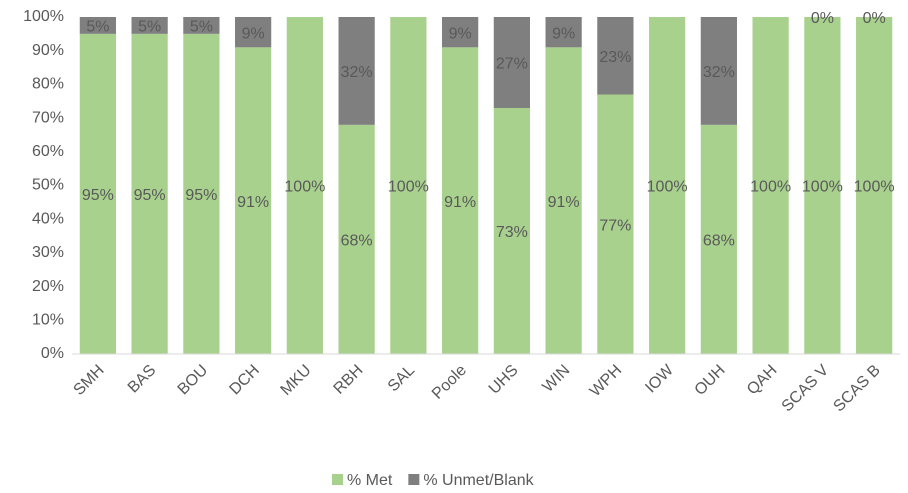  What do you see at coordinates (762, 380) in the screenshot?
I see `x-tick-label: QAH` at bounding box center [762, 380].